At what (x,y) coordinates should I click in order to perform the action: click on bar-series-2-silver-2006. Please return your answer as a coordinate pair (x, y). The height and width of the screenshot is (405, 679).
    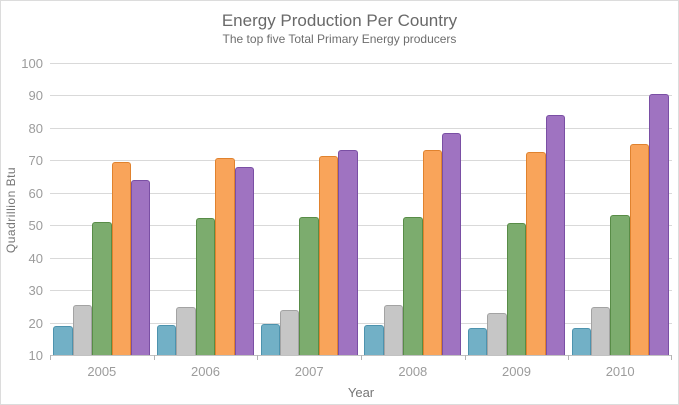
    Looking at the image, I should click on (186, 331).